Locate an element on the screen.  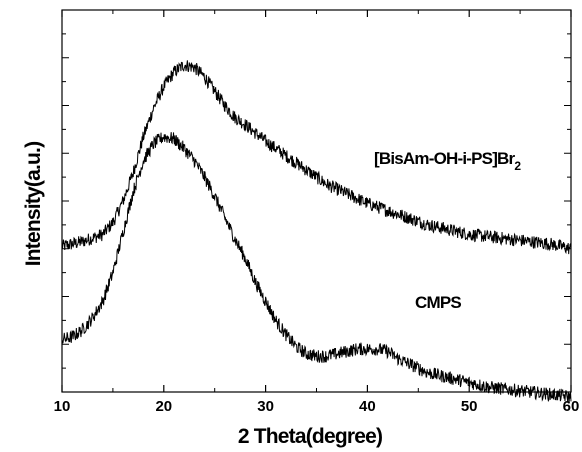
x-tick-label: 40 is located at coordinates (367, 406).